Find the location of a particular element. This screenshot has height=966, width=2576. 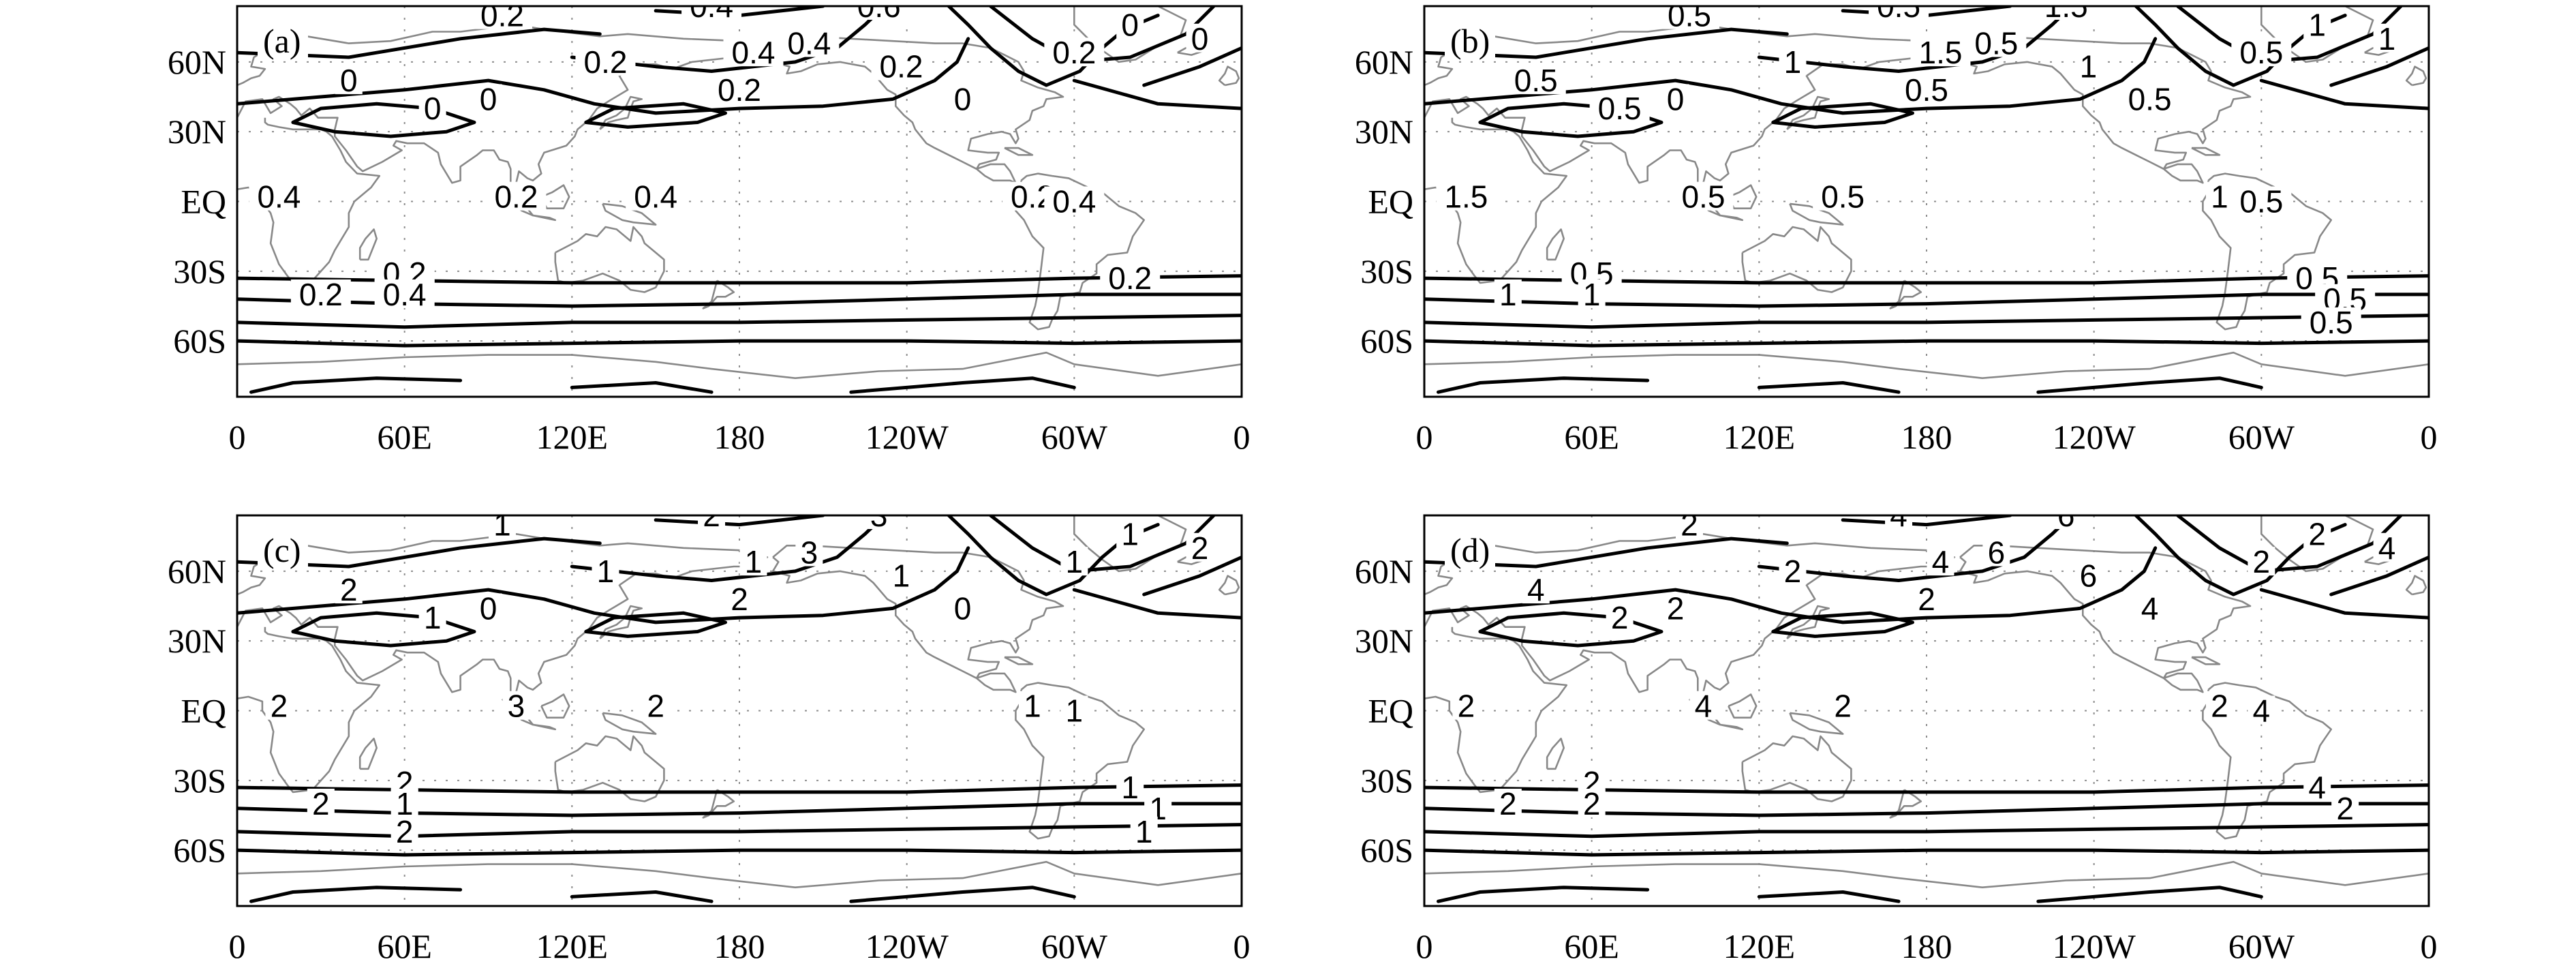

longitude-tick-label: 0 is located at coordinates (237, 437).